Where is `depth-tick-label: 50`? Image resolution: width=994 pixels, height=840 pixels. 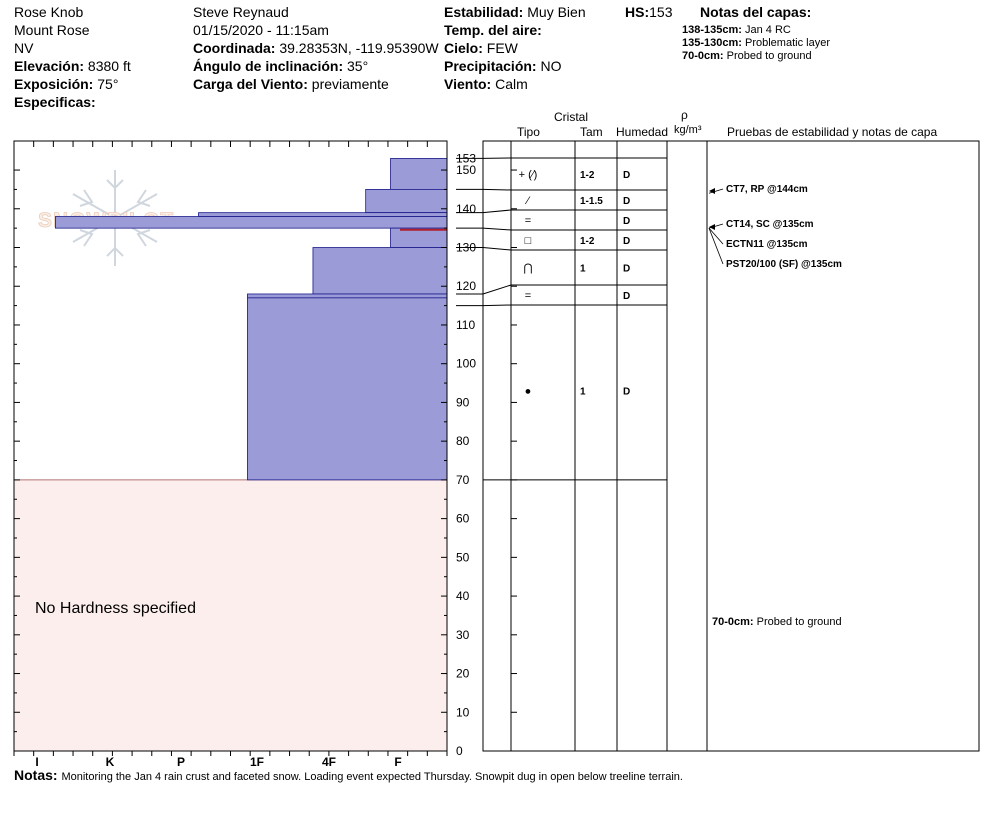
depth-tick-label: 50 is located at coordinates (463, 557).